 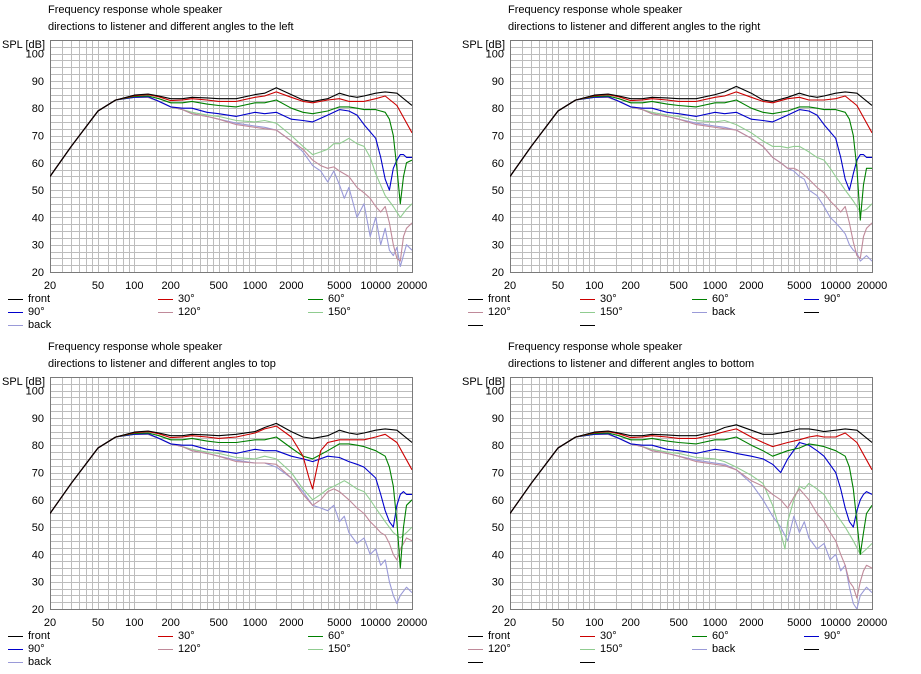 What do you see at coordinates (498, 474) in the screenshot?
I see `y-tick-label: 70` at bounding box center [498, 474].